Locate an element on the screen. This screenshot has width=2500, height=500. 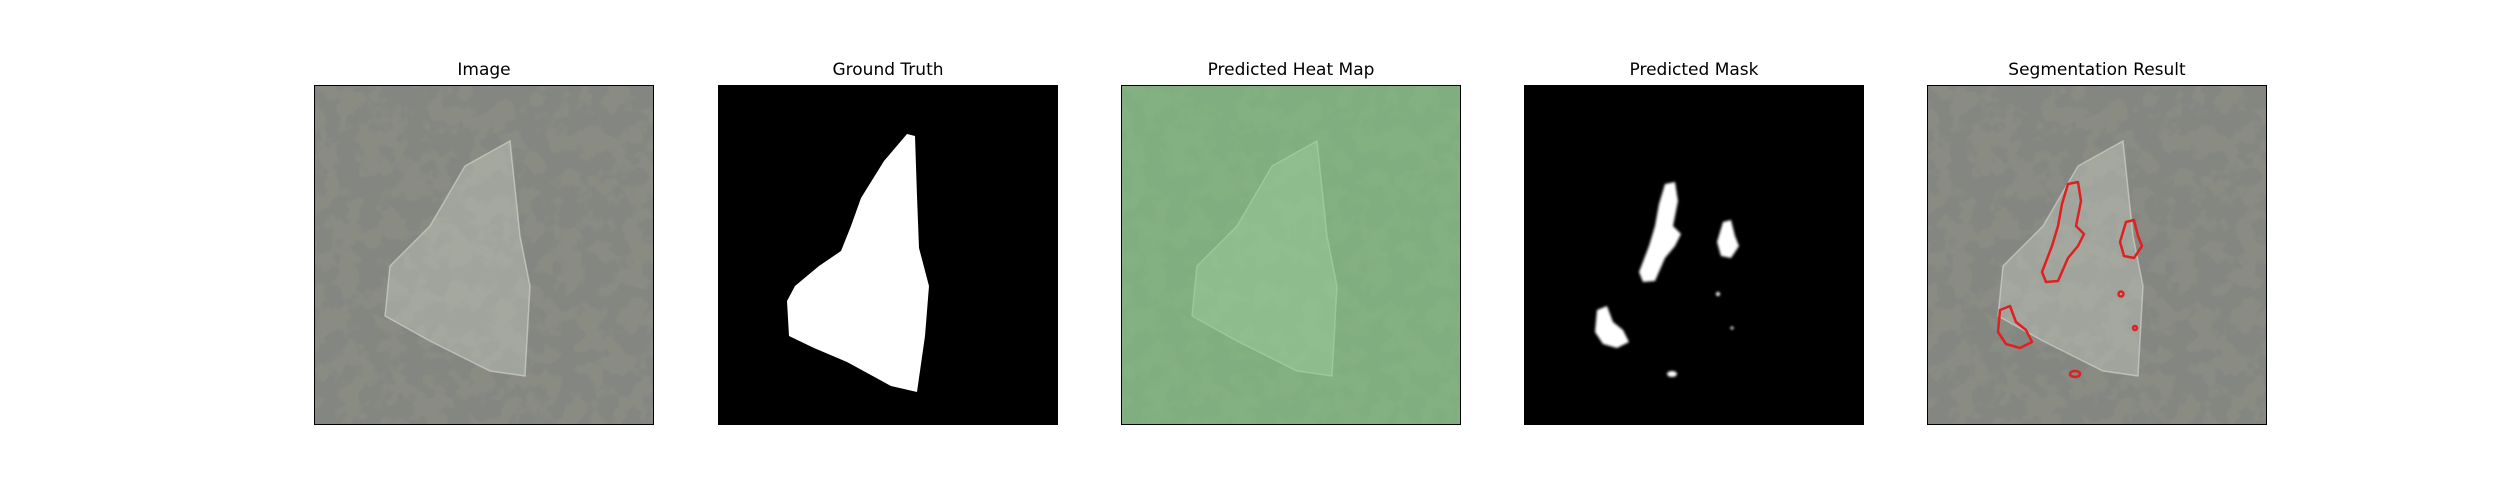
panel-title: Image is located at coordinates (484, 70).